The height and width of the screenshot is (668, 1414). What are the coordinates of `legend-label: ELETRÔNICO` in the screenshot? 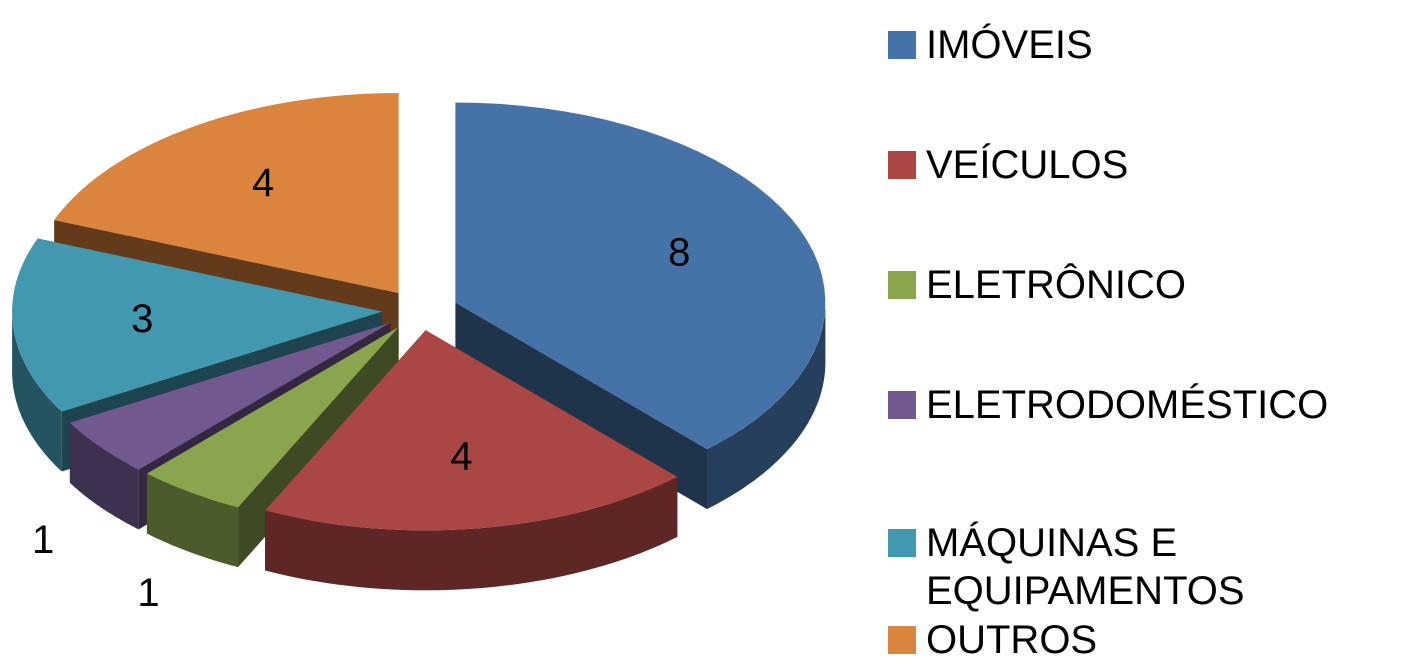 It's located at (1056, 285).